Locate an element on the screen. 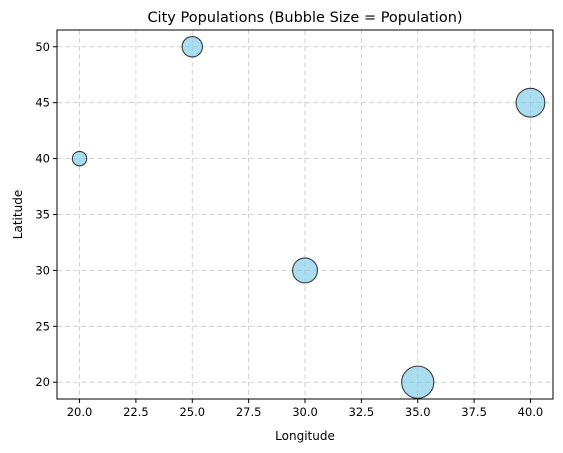 The height and width of the screenshot is (453, 563). y-tick-label: 50 is located at coordinates (42, 47).